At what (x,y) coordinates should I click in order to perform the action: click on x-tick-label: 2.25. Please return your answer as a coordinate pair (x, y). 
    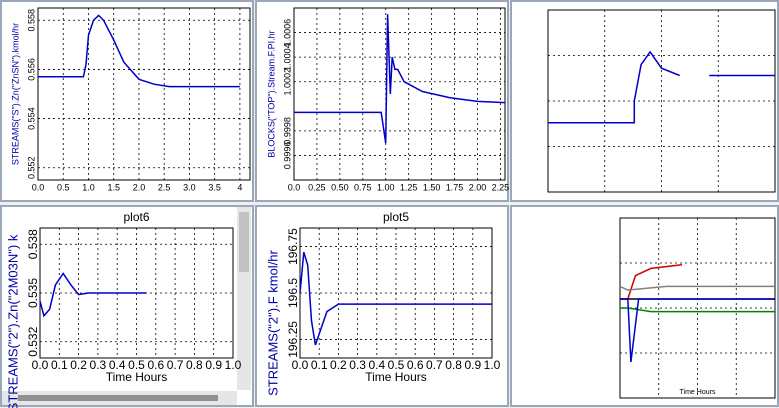
    Looking at the image, I should click on (501, 187).